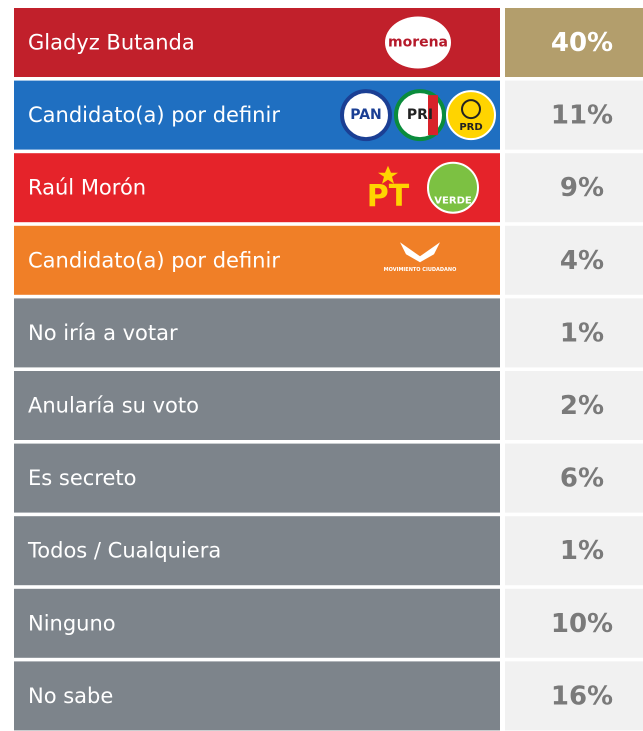 The image size is (643, 731). Describe the element at coordinates (582, 624) in the screenshot. I see `row-value: 10%` at that location.